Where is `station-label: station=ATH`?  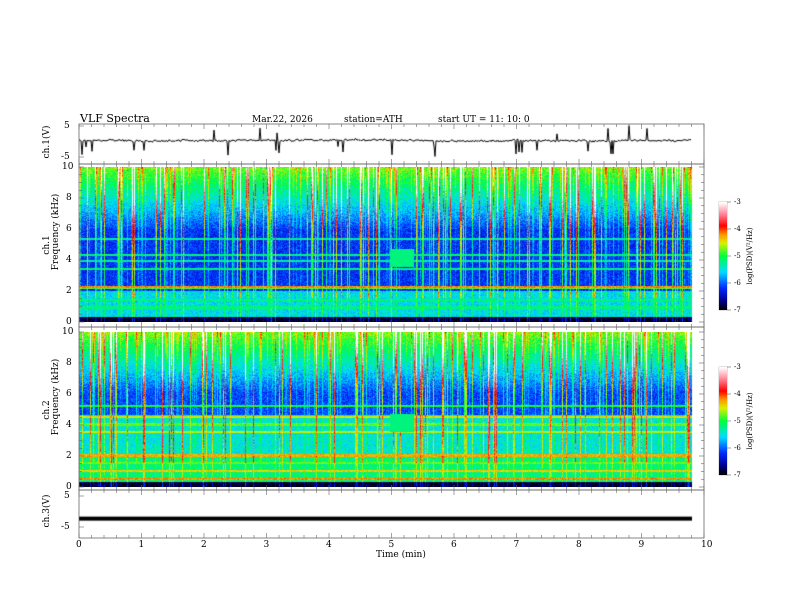 station-label: station=ATH is located at coordinates (373, 120).